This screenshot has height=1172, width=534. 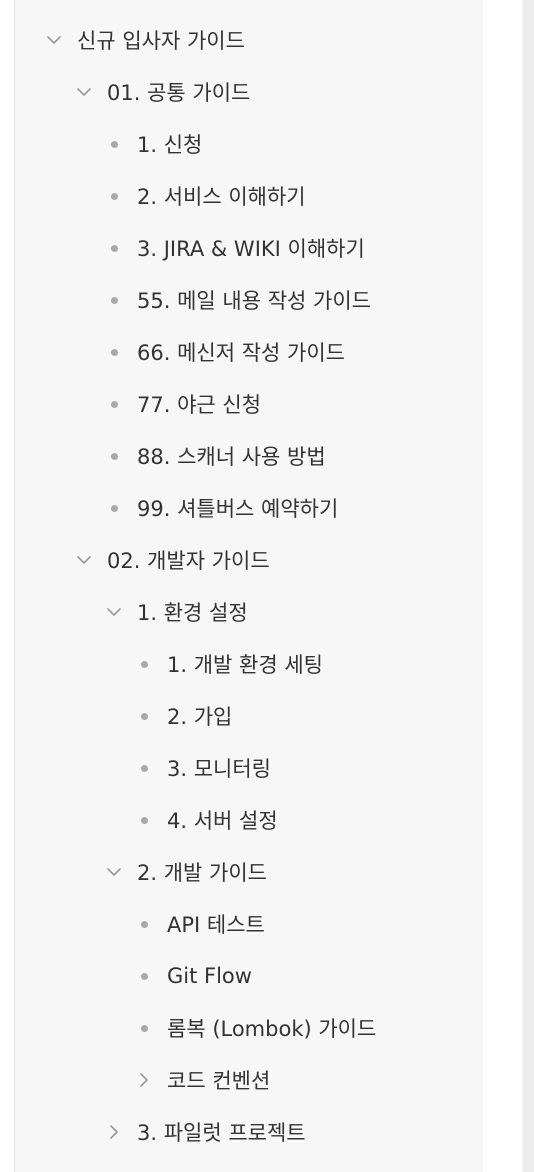 I want to click on content-edge, so click(x=528, y=586).